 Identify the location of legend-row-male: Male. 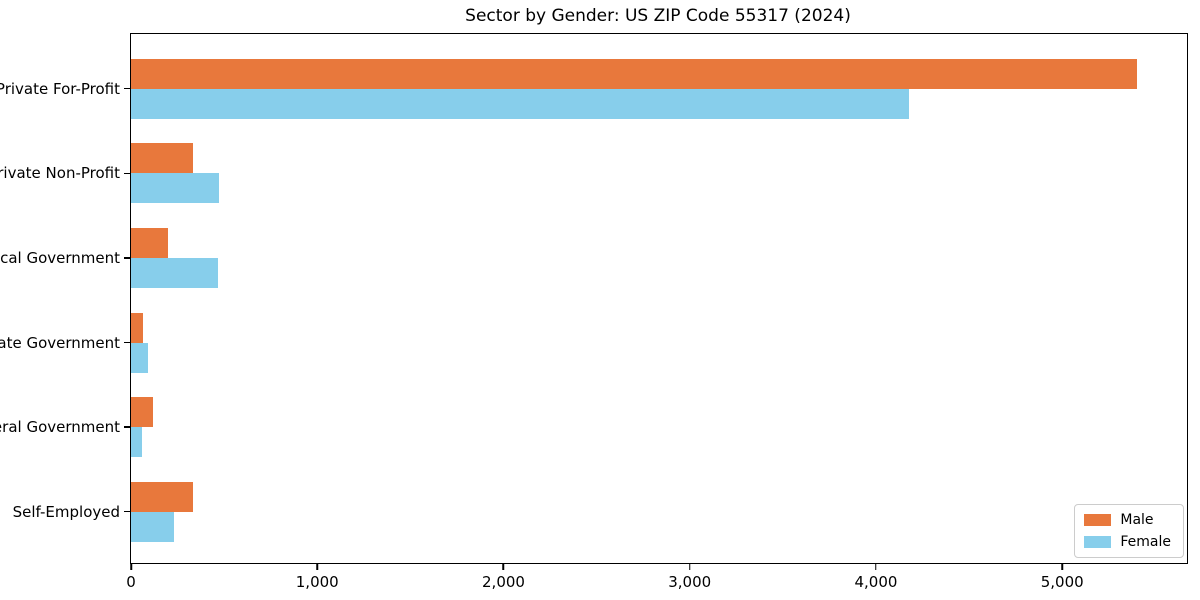
(1127, 520).